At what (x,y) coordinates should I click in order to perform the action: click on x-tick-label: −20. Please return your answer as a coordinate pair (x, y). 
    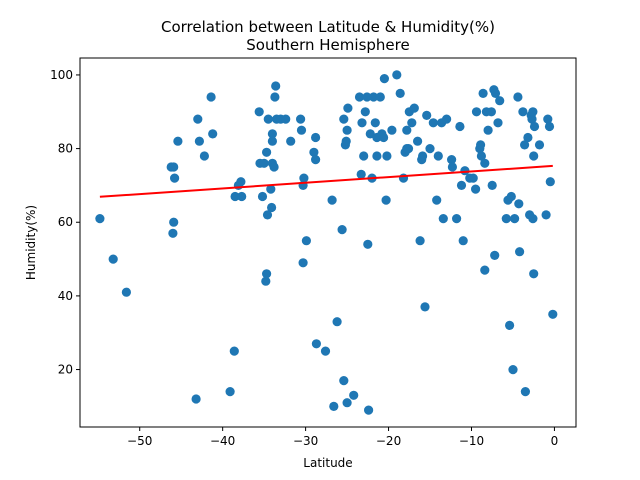
    Looking at the image, I should click on (388, 441).